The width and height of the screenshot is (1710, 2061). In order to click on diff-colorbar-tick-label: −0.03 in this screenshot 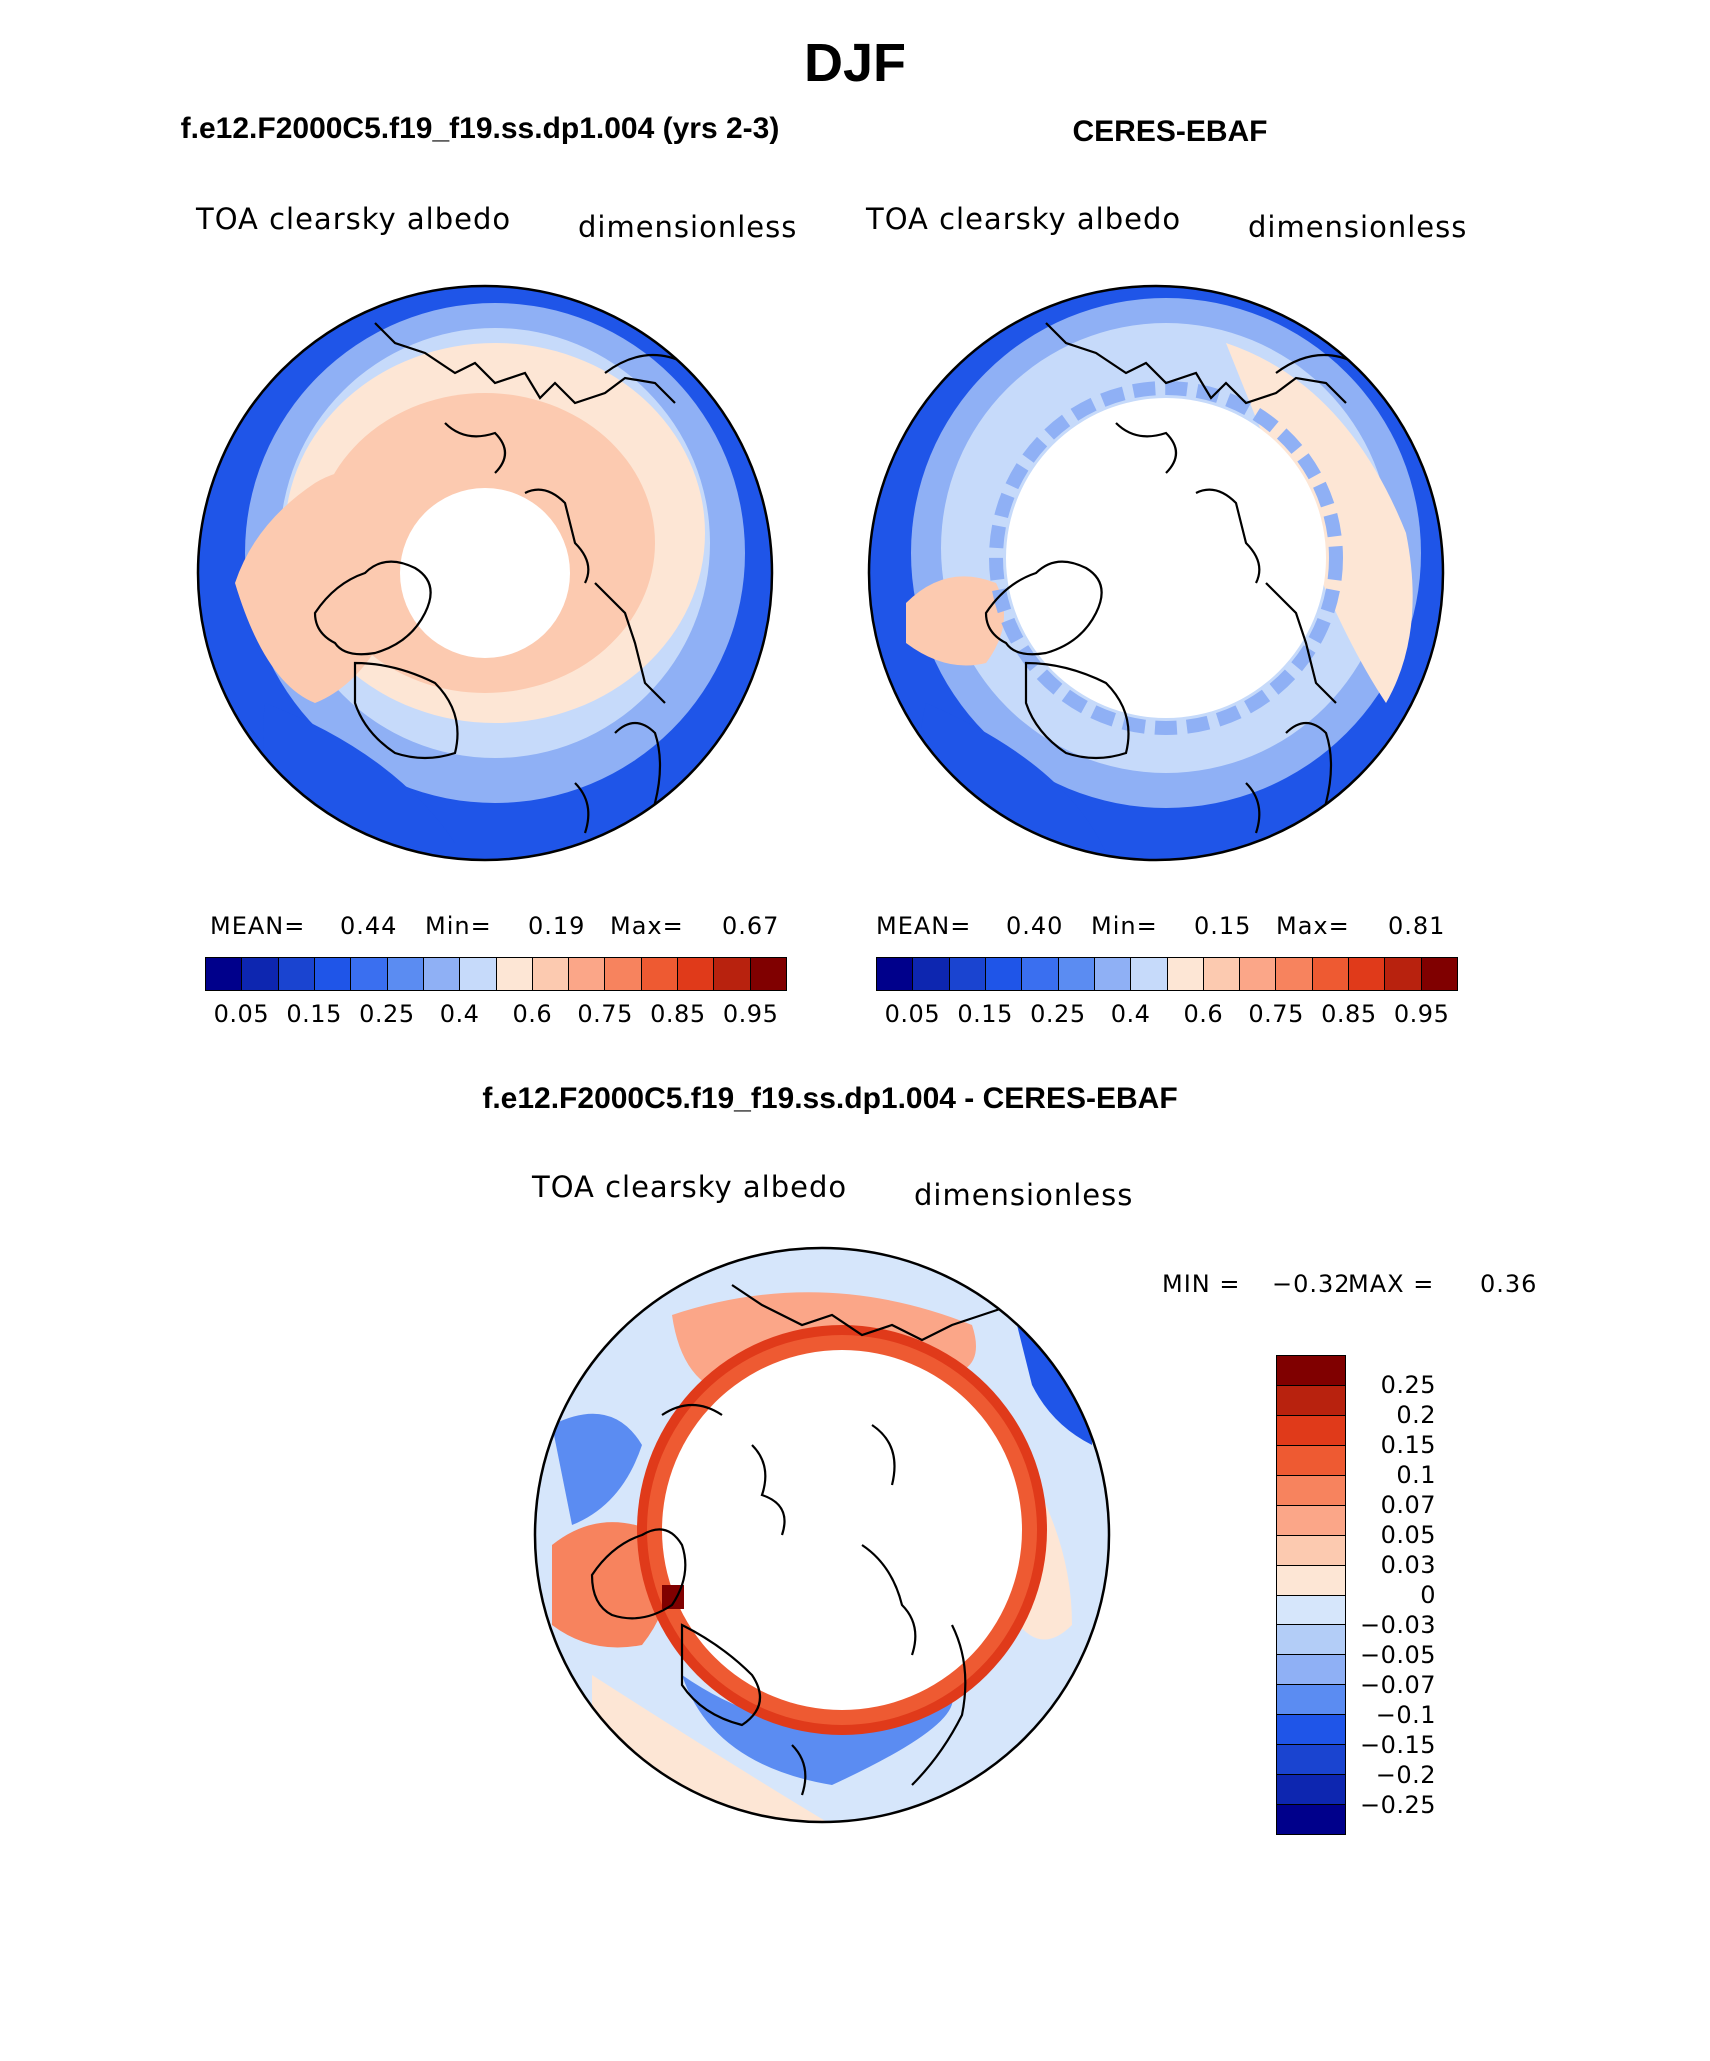, I will do `click(1397, 1625)`.